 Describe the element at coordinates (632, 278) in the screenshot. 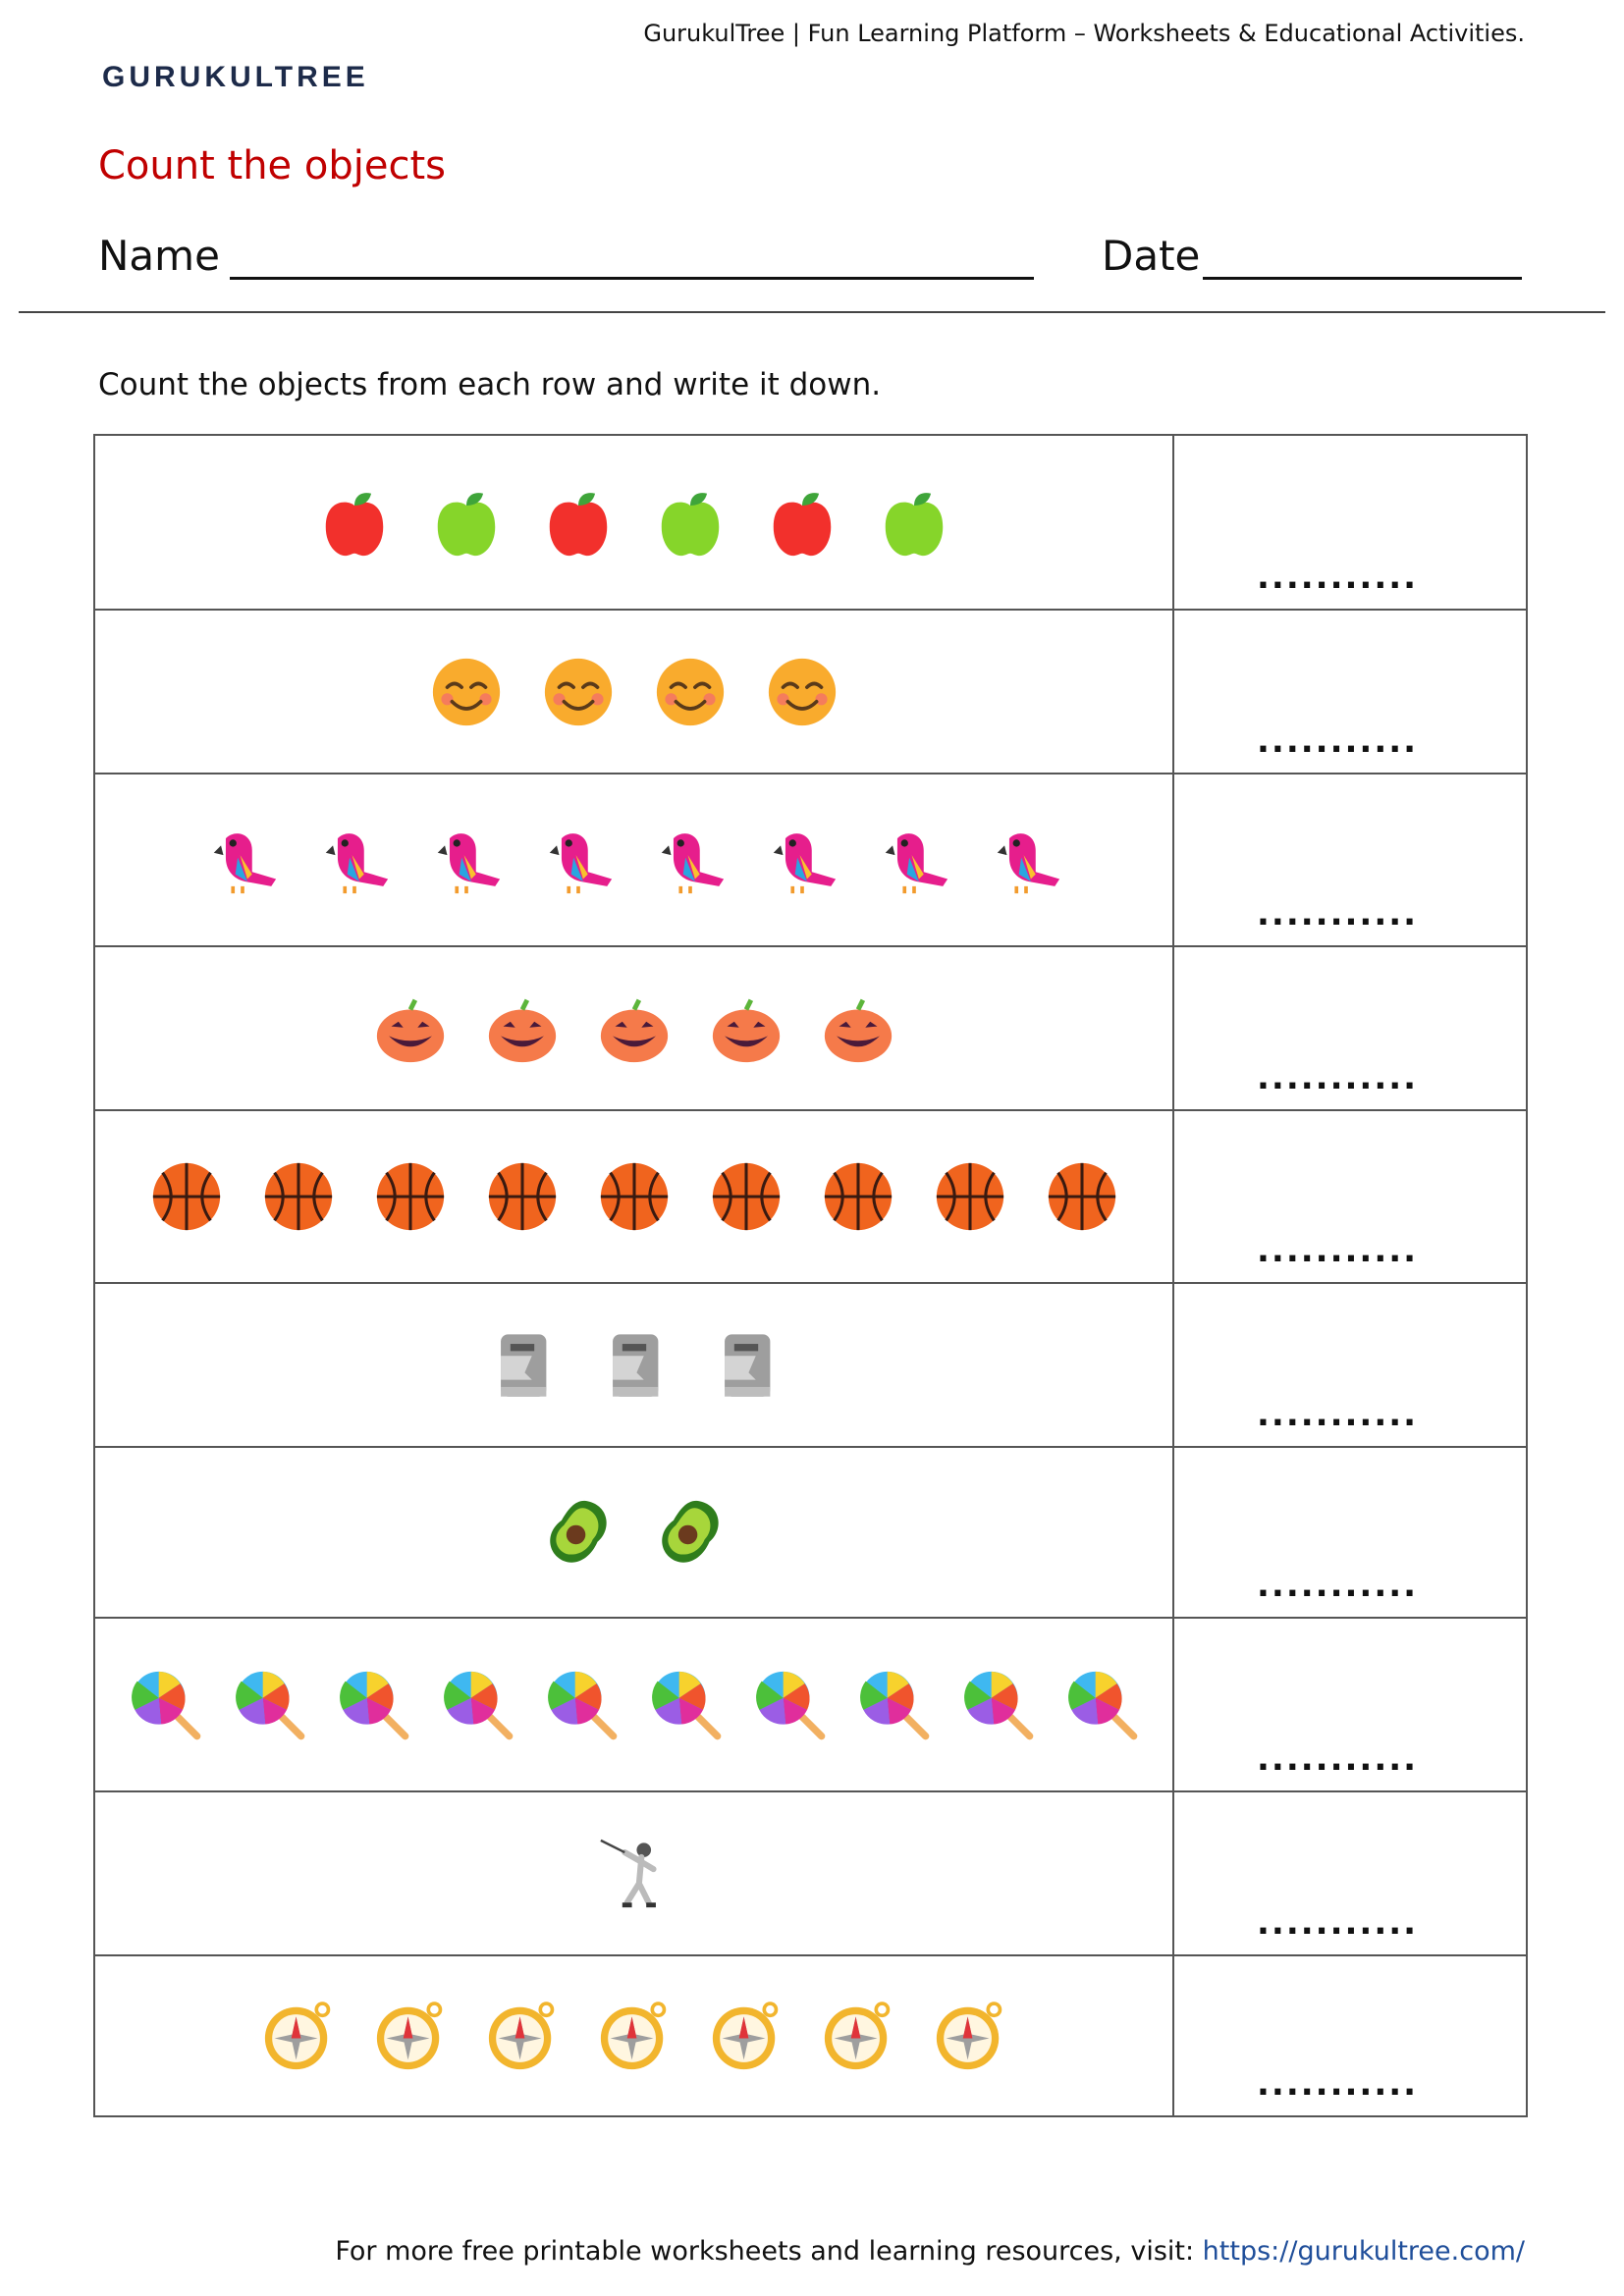

I see `name-blank` at that location.